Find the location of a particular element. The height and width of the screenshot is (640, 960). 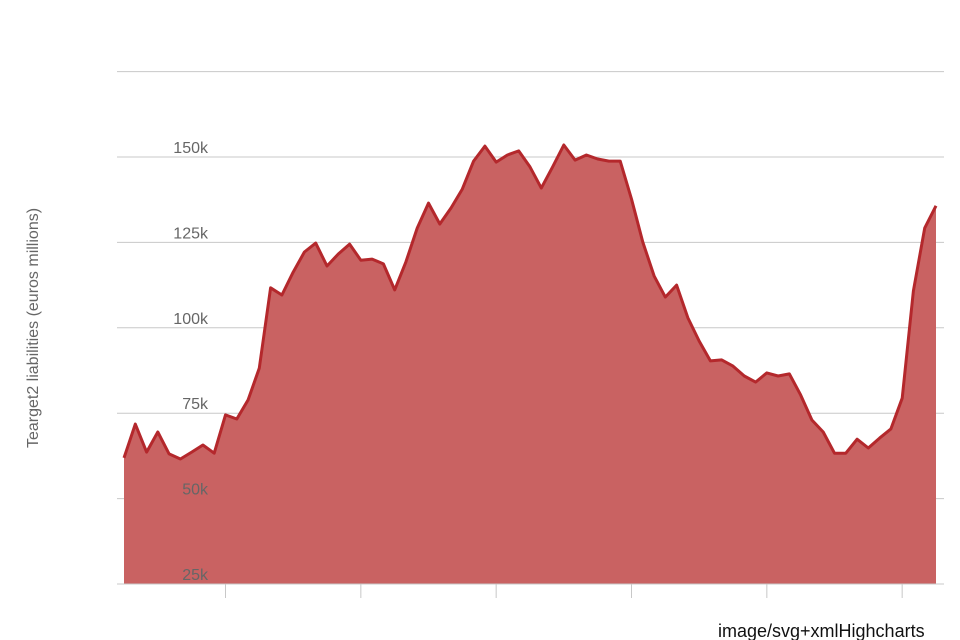

y-tick-label: 75k is located at coordinates (195, 404).